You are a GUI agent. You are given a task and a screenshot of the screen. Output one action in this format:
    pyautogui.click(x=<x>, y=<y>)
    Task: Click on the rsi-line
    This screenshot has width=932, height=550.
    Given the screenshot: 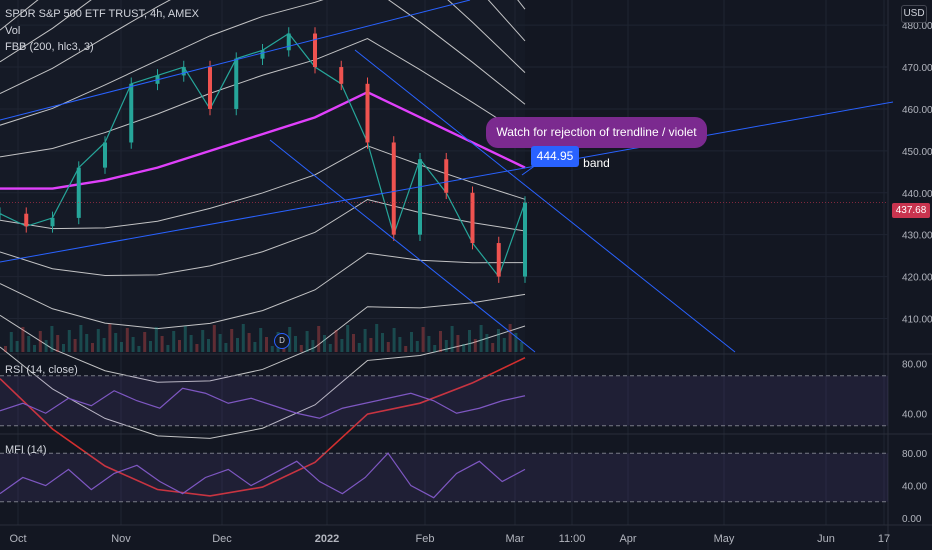 What is the action you would take?
    pyautogui.click(x=263, y=403)
    